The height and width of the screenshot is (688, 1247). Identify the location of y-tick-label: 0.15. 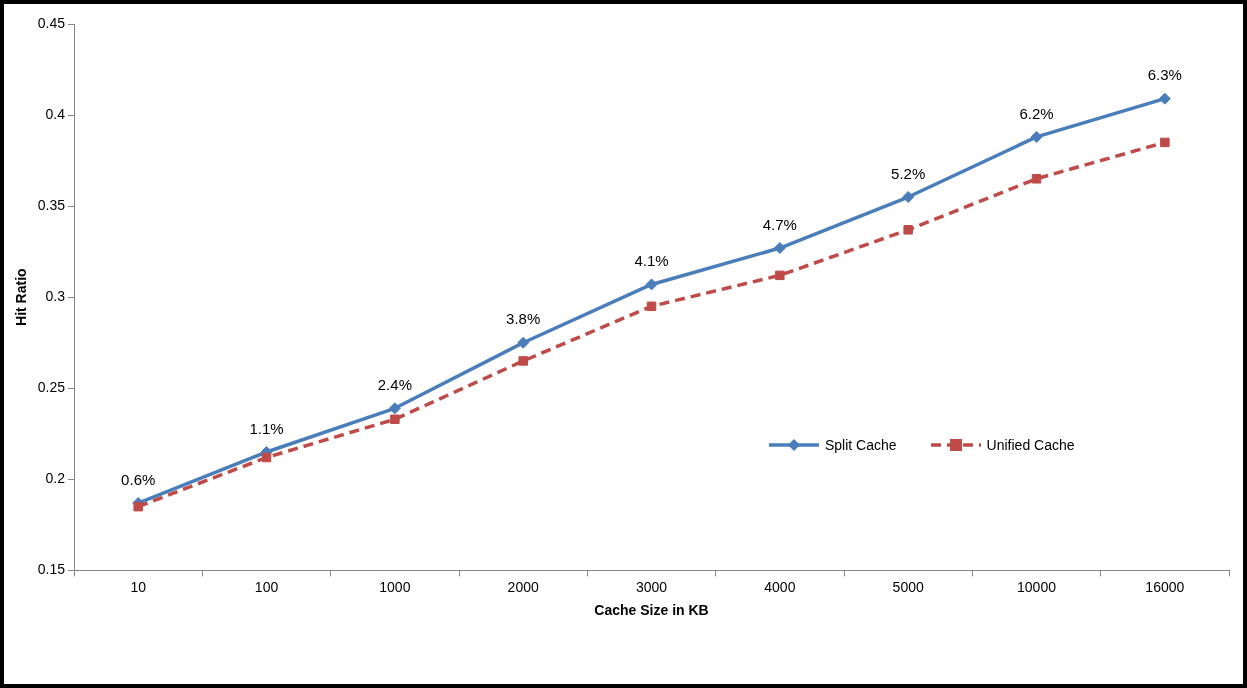
(51, 569).